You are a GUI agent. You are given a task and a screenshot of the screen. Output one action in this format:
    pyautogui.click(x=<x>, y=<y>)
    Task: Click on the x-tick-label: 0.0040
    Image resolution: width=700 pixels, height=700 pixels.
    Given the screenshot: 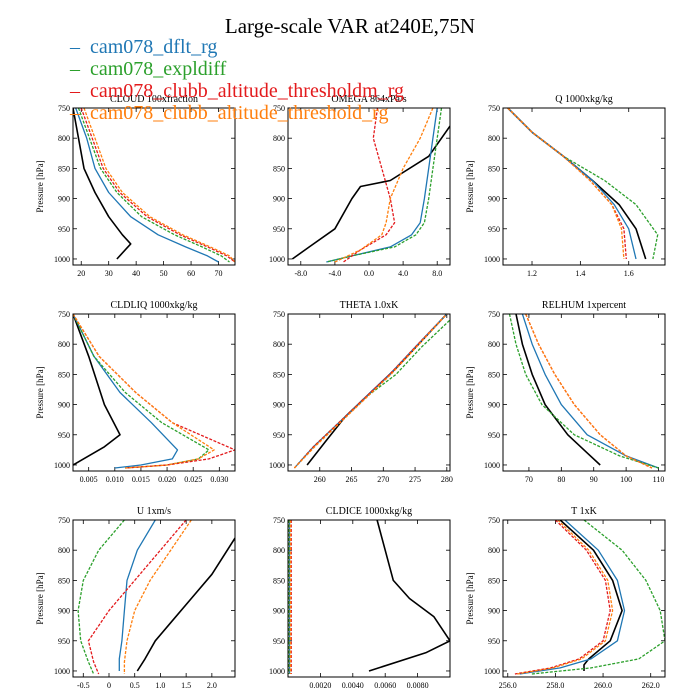 What is the action you would take?
    pyautogui.click(x=353, y=685)
    